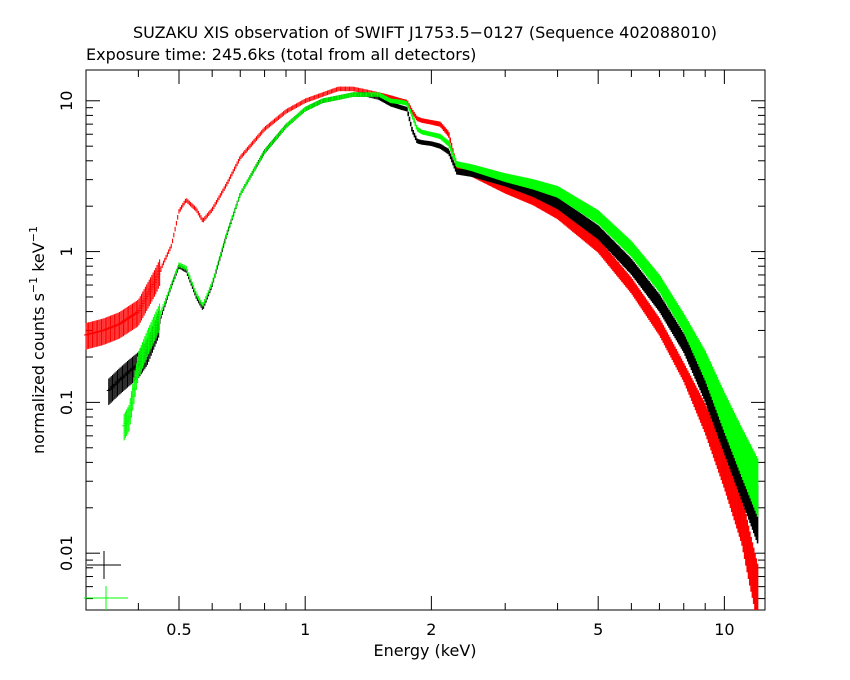  I want to click on x-axis-label: Energy (keV), so click(424, 650).